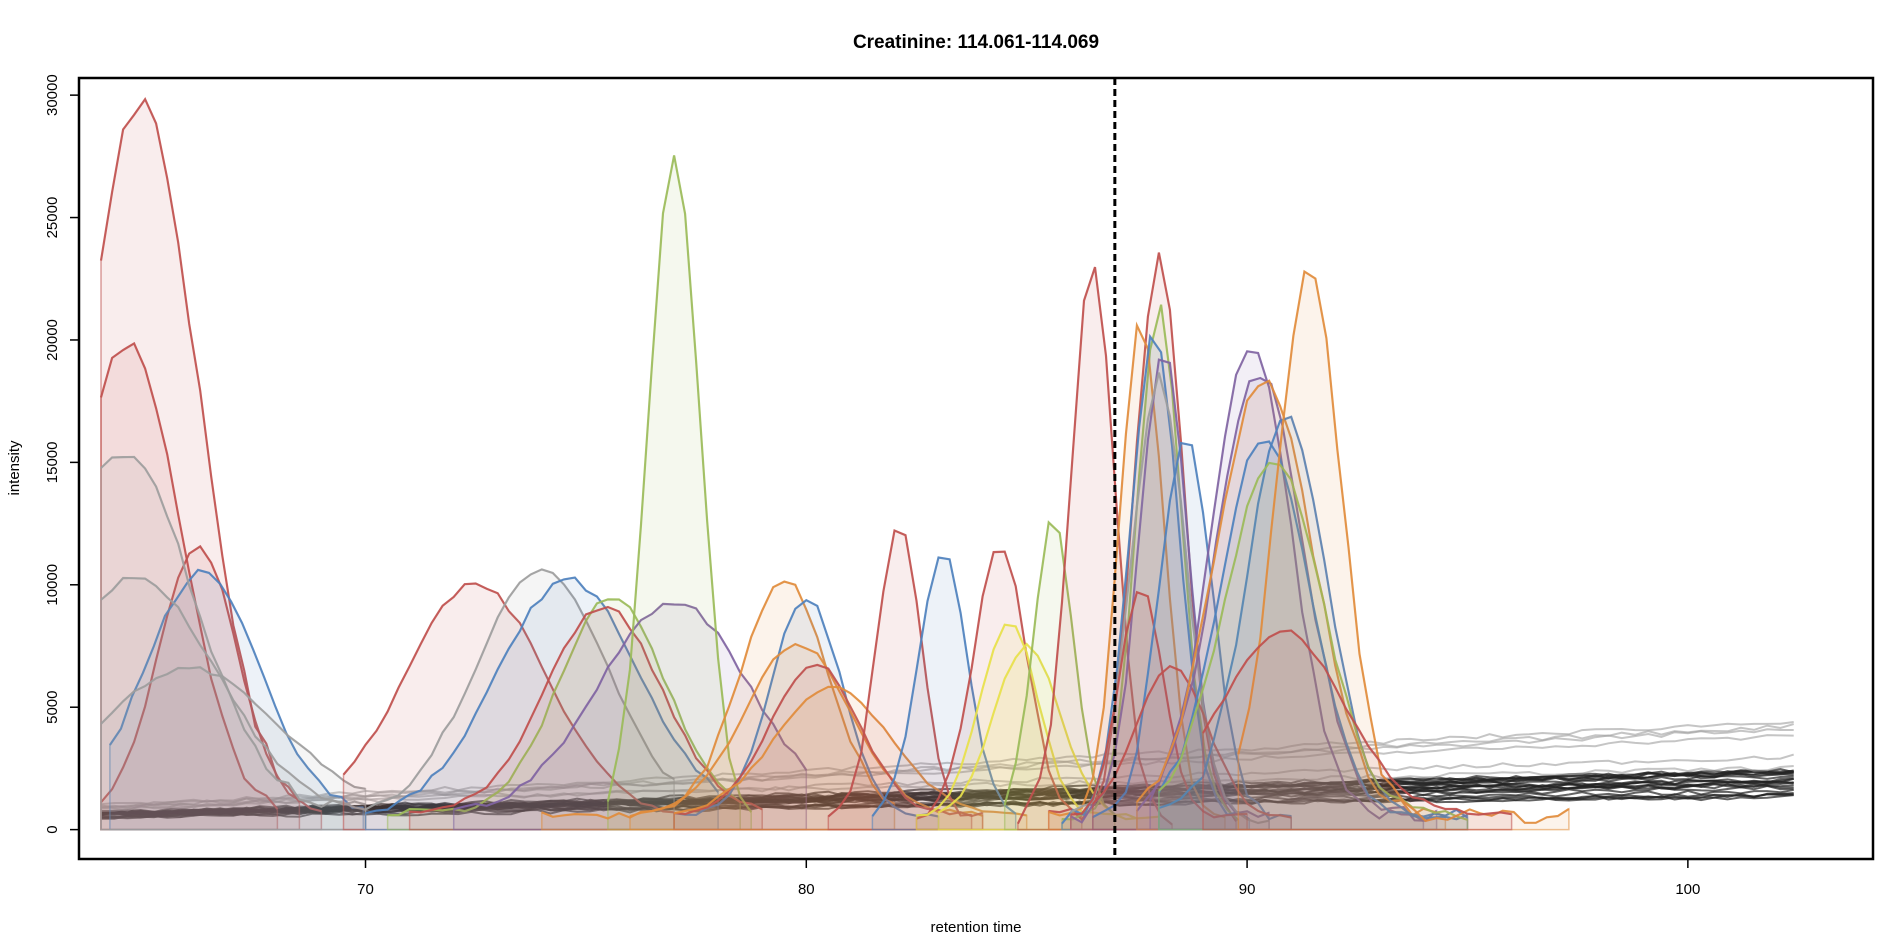 Image resolution: width=1889 pixels, height=944 pixels. Describe the element at coordinates (52, 340) in the screenshot. I see `y-tick-label: 20000` at that location.